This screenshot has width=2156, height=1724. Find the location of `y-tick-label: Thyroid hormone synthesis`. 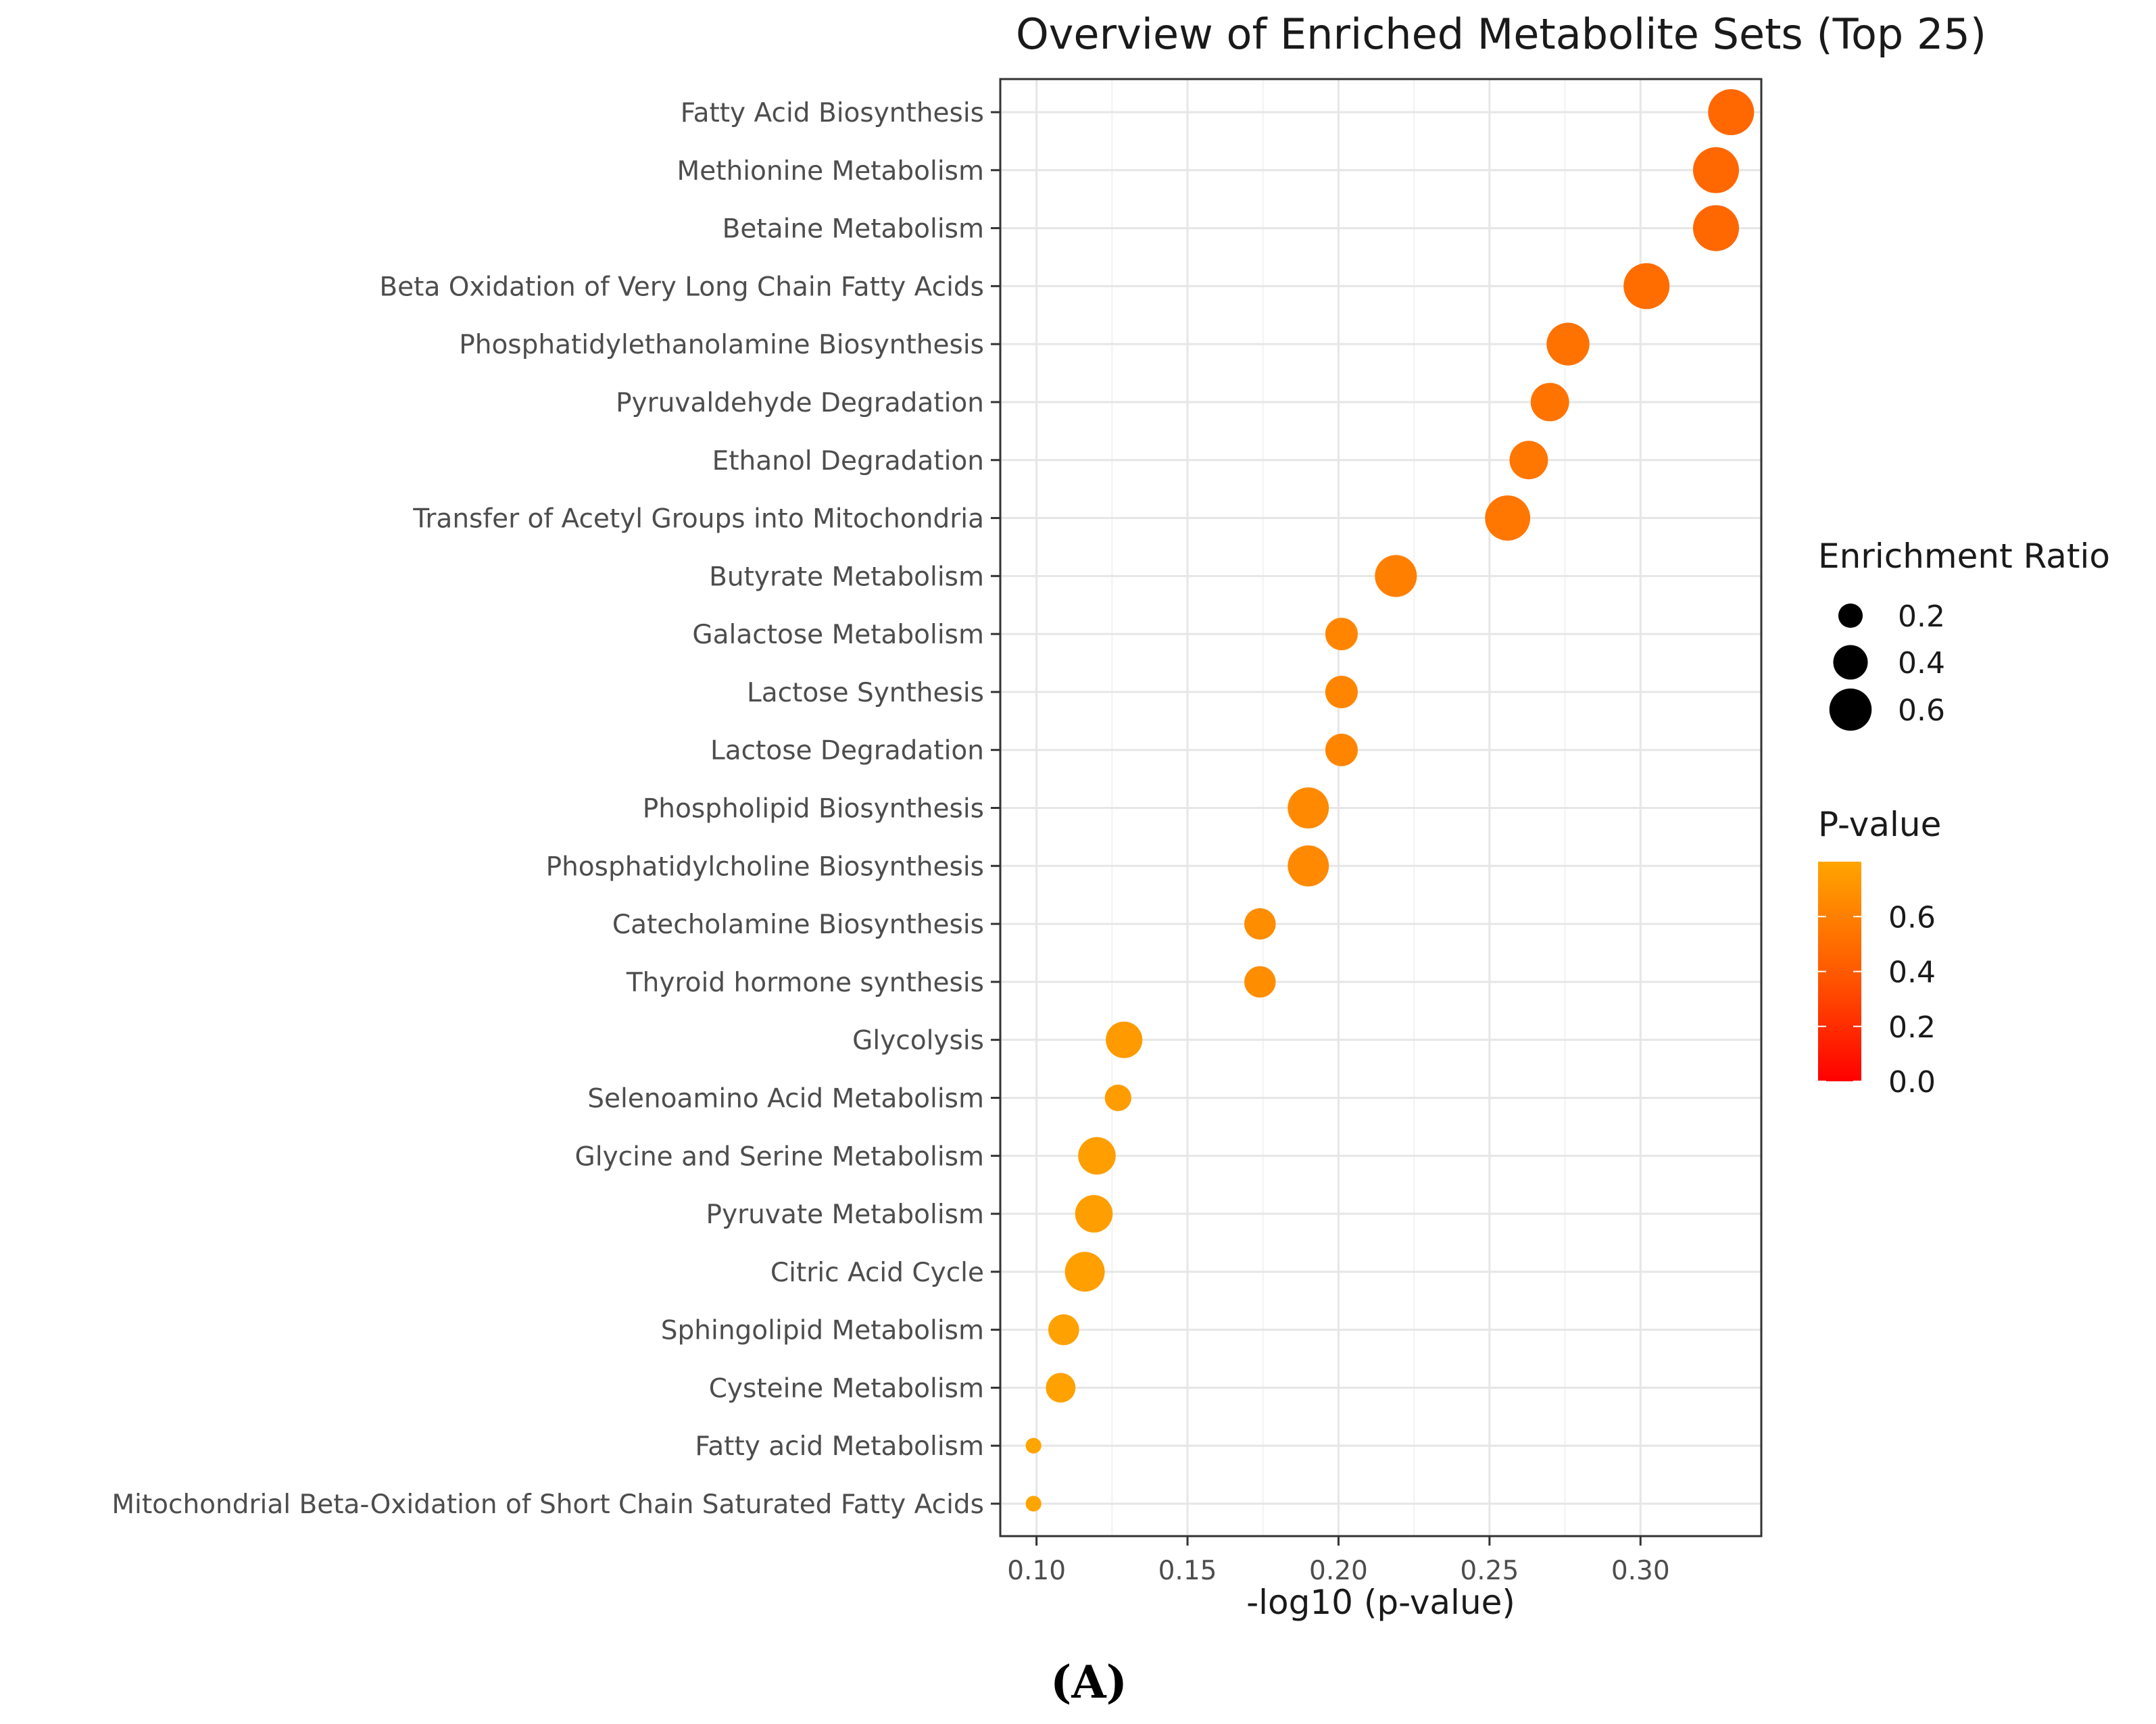

y-tick-label: Thyroid hormone synthesis is located at coordinates (805, 983).